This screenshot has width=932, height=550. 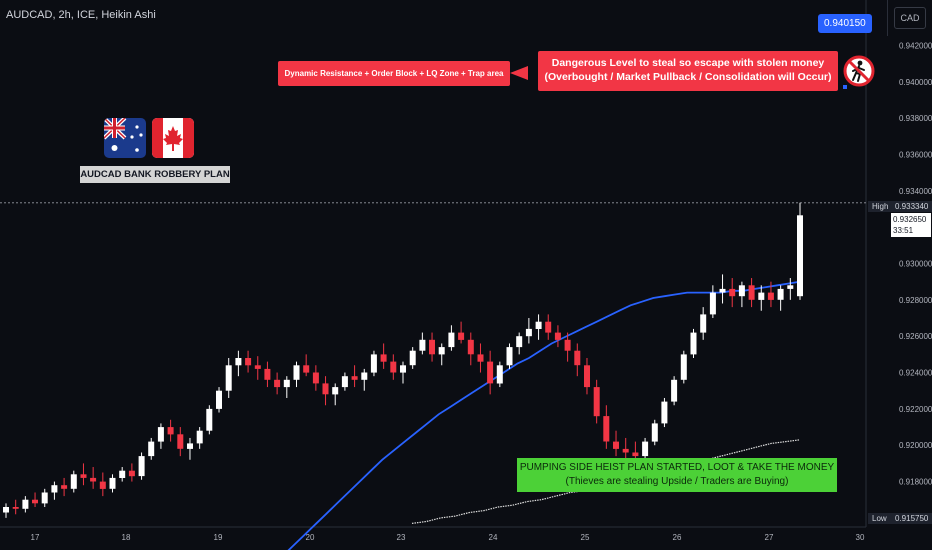 What do you see at coordinates (125, 138) in the screenshot?
I see `australia-flag-icon` at bounding box center [125, 138].